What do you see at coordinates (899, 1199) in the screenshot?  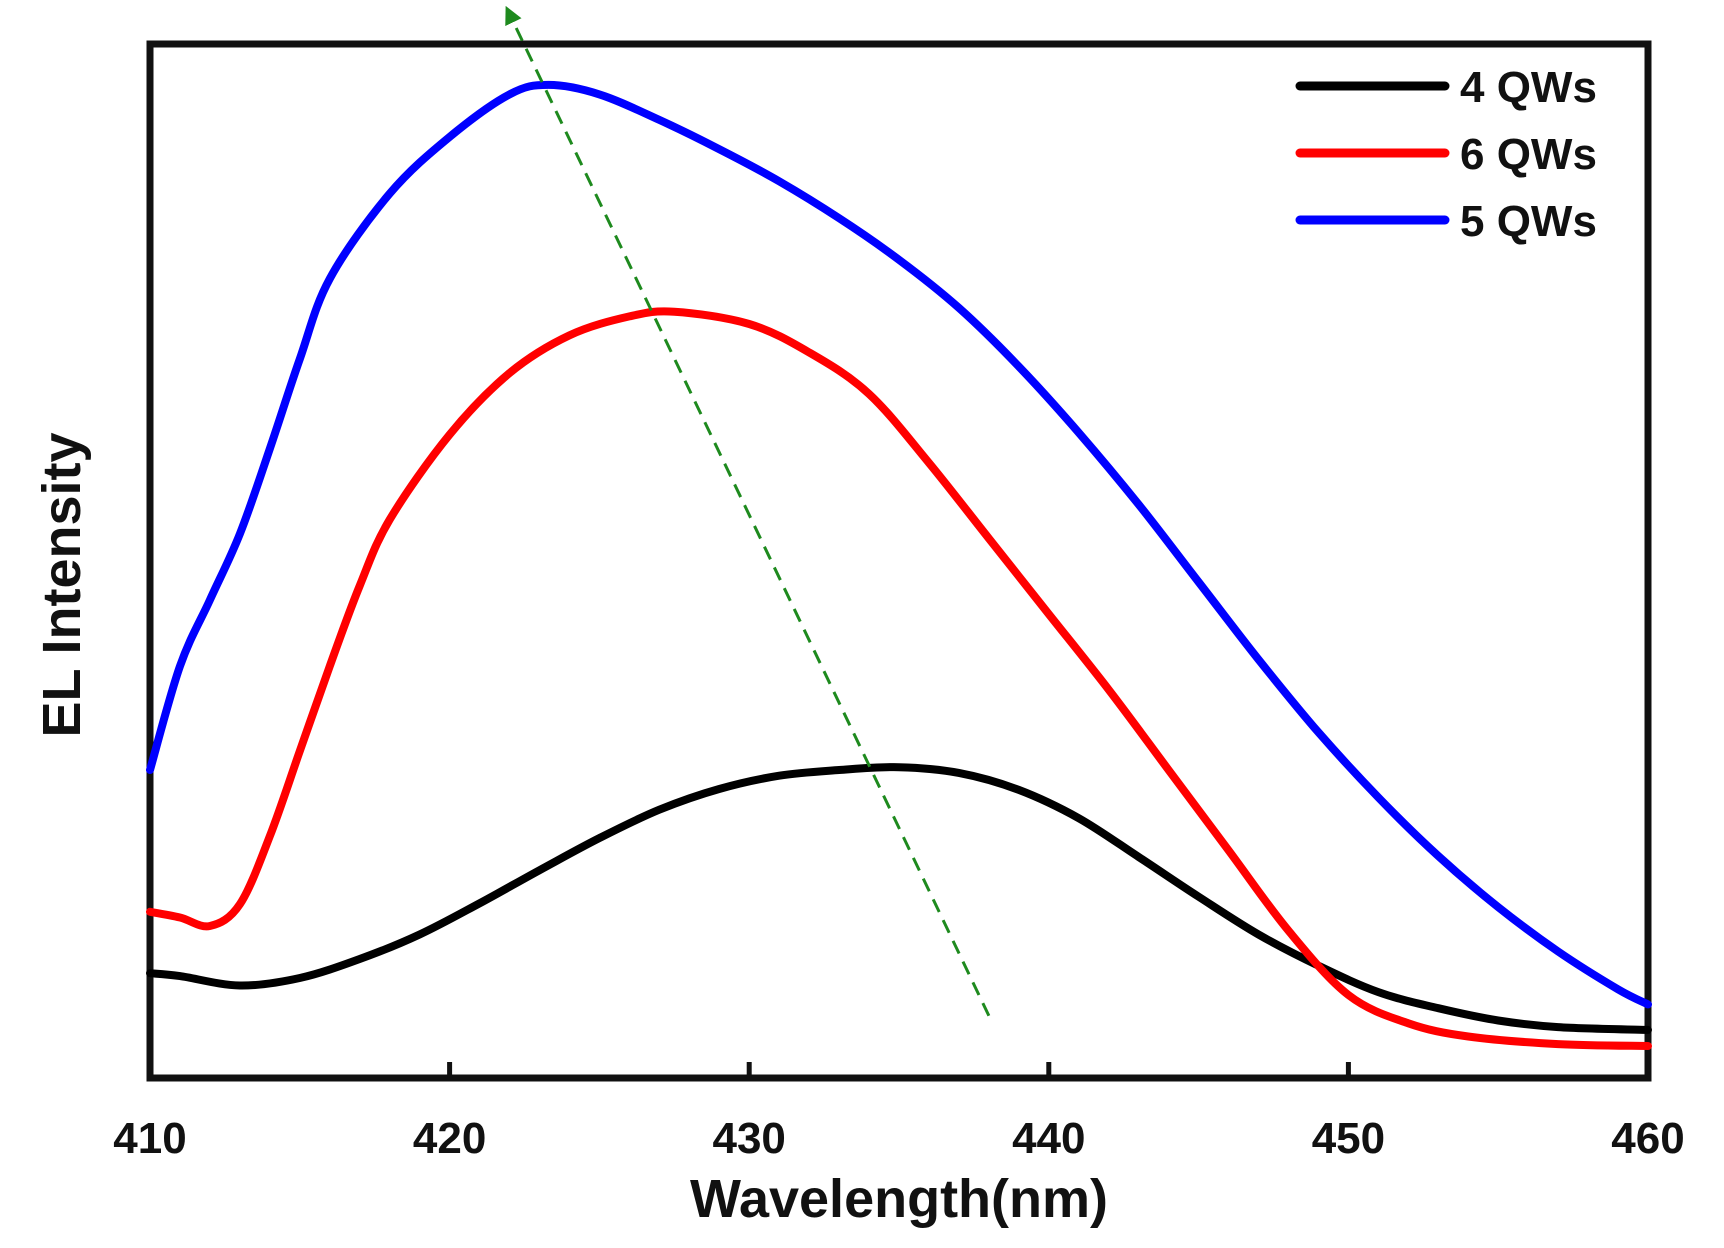 I see `x-axis-title: Wavelength(nm)` at bounding box center [899, 1199].